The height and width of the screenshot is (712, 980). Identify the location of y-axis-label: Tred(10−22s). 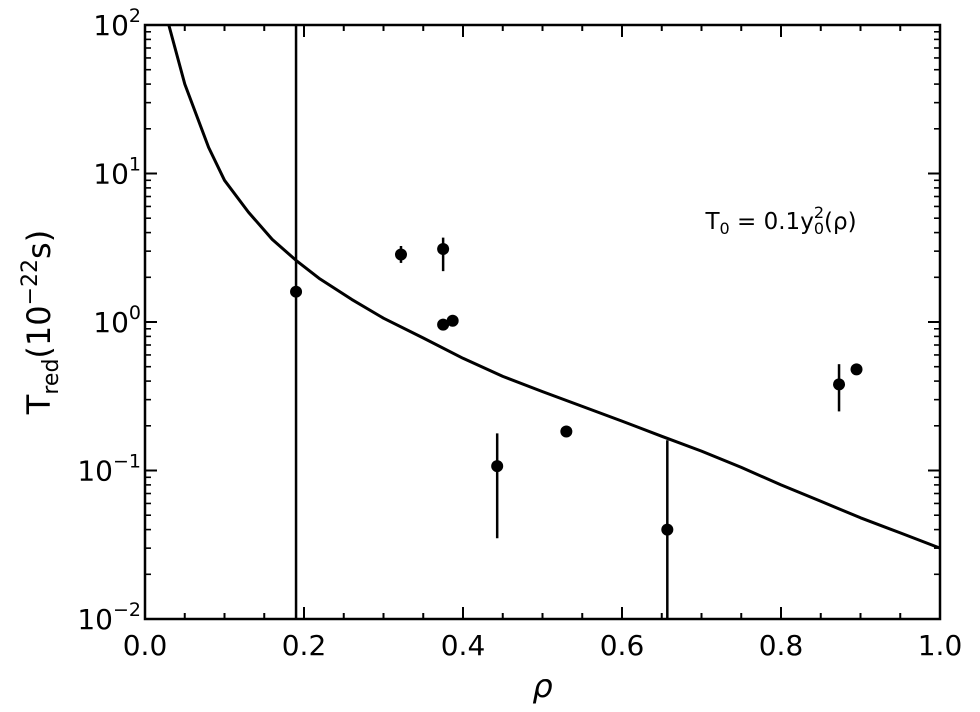
(41, 322).